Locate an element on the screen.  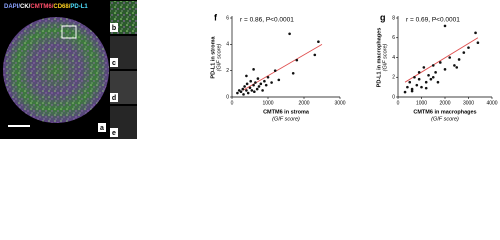
stain-name: CMTM6/ is located at coordinates (41, 7).